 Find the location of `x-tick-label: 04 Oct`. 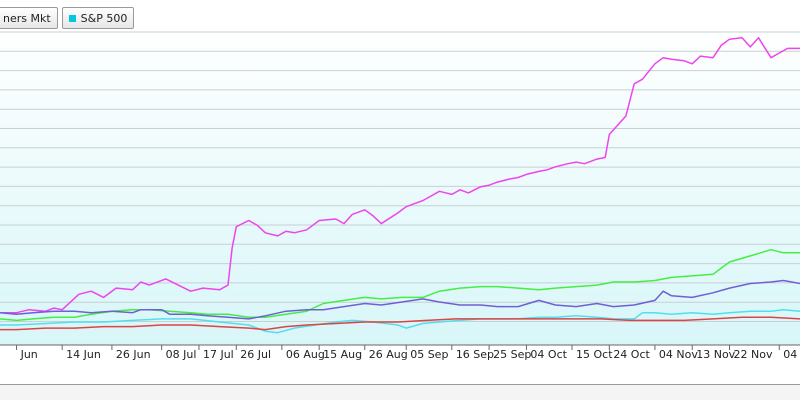

x-tick-label: 04 Oct is located at coordinates (548, 354).